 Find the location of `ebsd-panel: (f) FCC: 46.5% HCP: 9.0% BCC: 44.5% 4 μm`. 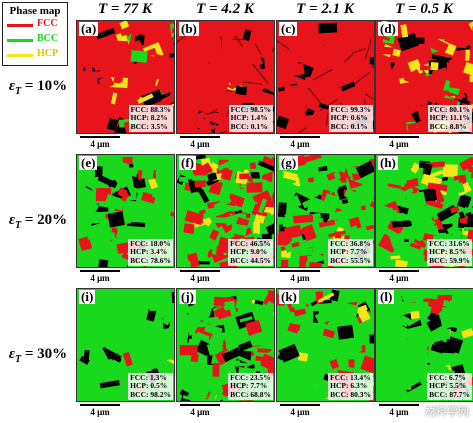

ebsd-panel: (f) FCC: 46.5% HCP: 9.0% BCC: 44.5% 4 μm is located at coordinates (225, 221).